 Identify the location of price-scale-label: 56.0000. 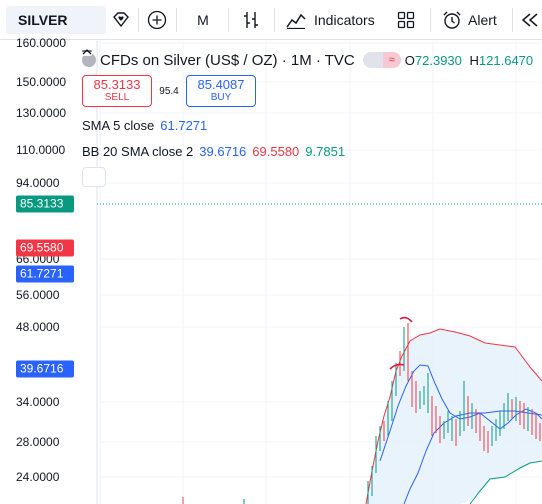
(38, 295).